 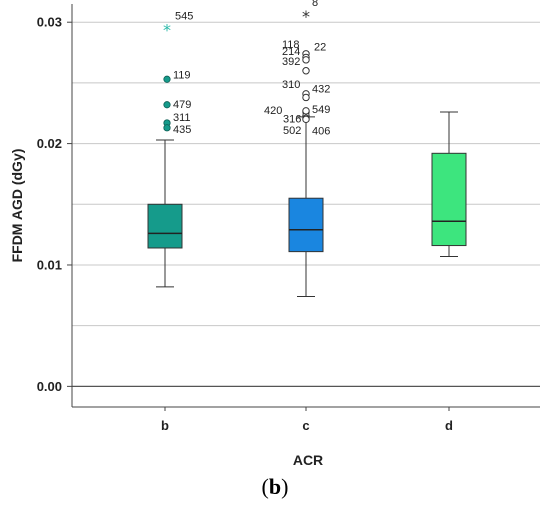 What do you see at coordinates (184, 16) in the screenshot?
I see `outlier-label: 545` at bounding box center [184, 16].